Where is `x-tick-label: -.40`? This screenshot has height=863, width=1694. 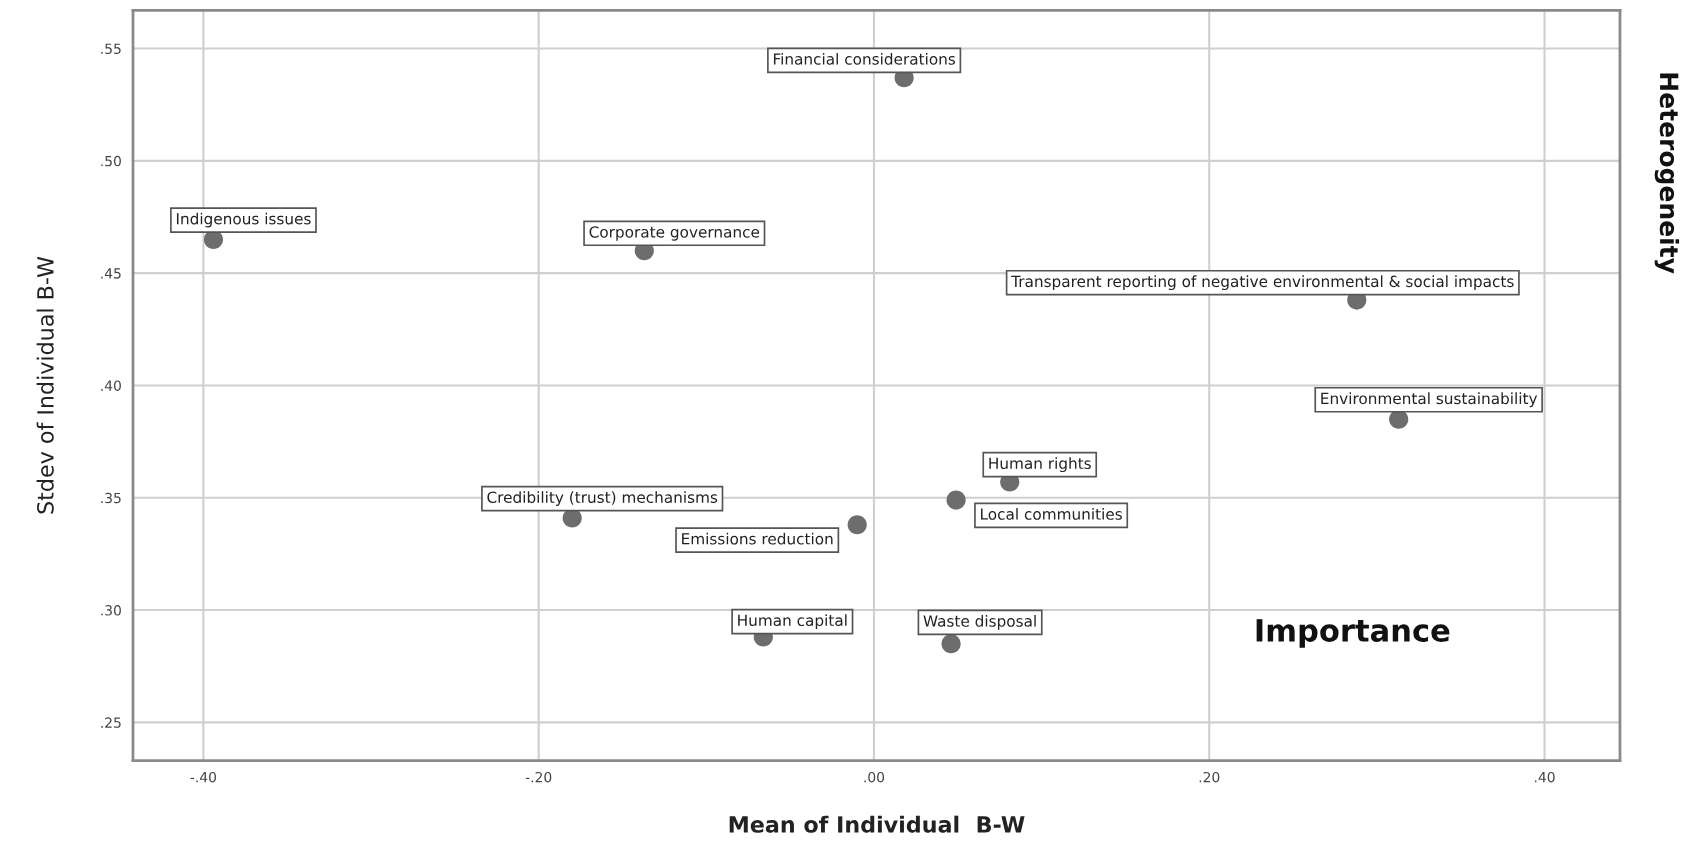
x-tick-label: -.40 is located at coordinates (203, 777).